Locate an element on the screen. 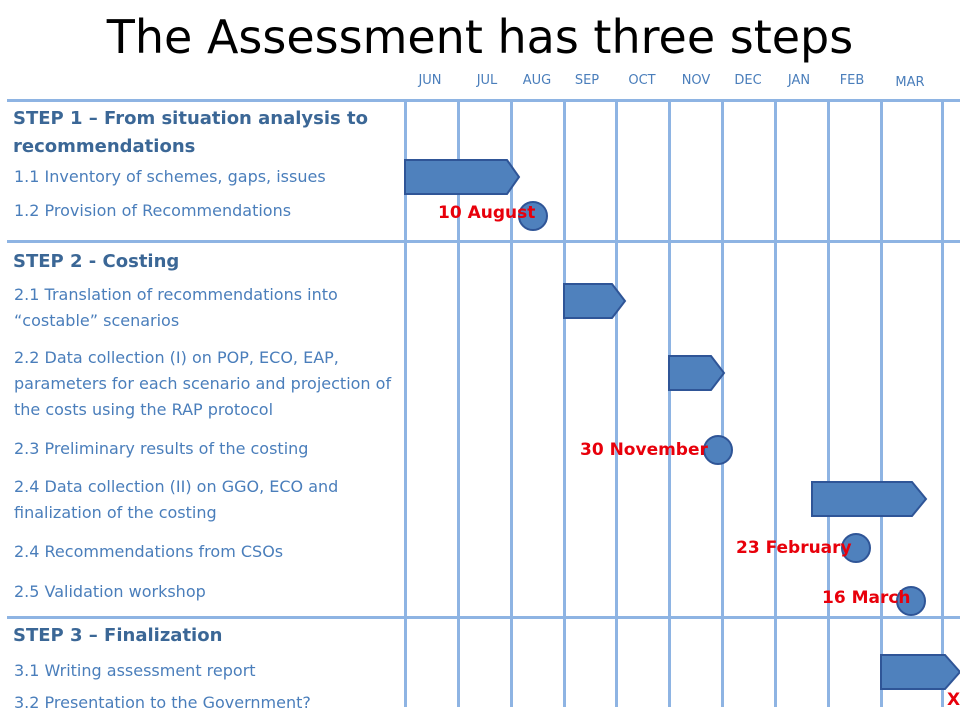 This screenshot has height=720, width=960. month-label: FEB is located at coordinates (852, 80).